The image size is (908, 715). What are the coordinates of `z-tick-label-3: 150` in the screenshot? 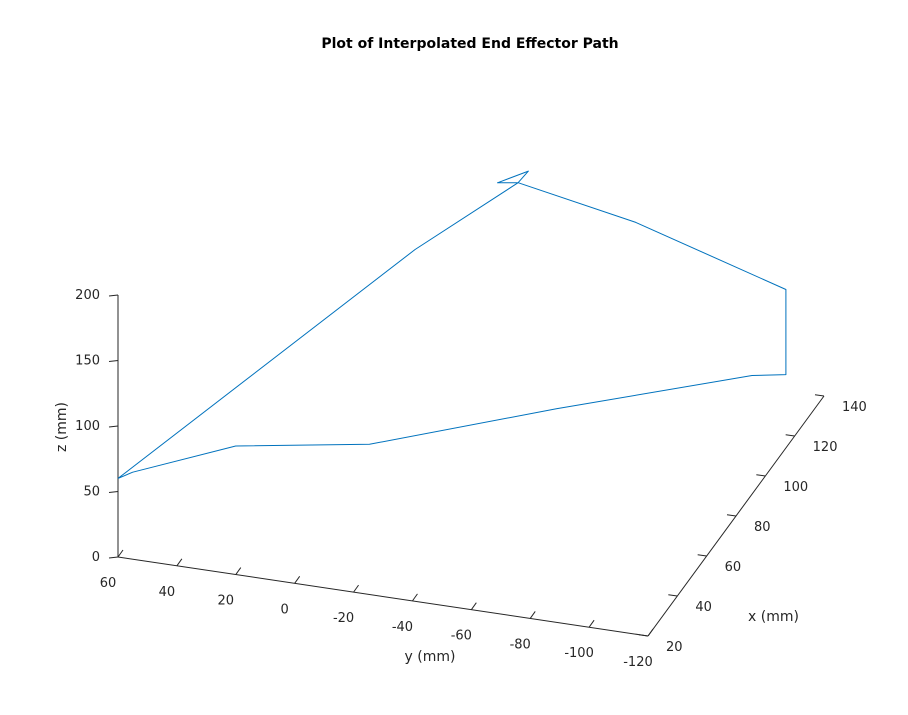 It's located at (87, 361).